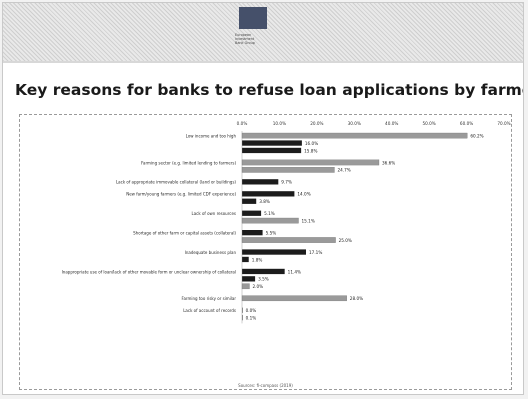 This screenshot has height=399, width=528. I want to click on x-tick-label: 20.0%, so click(316, 123).